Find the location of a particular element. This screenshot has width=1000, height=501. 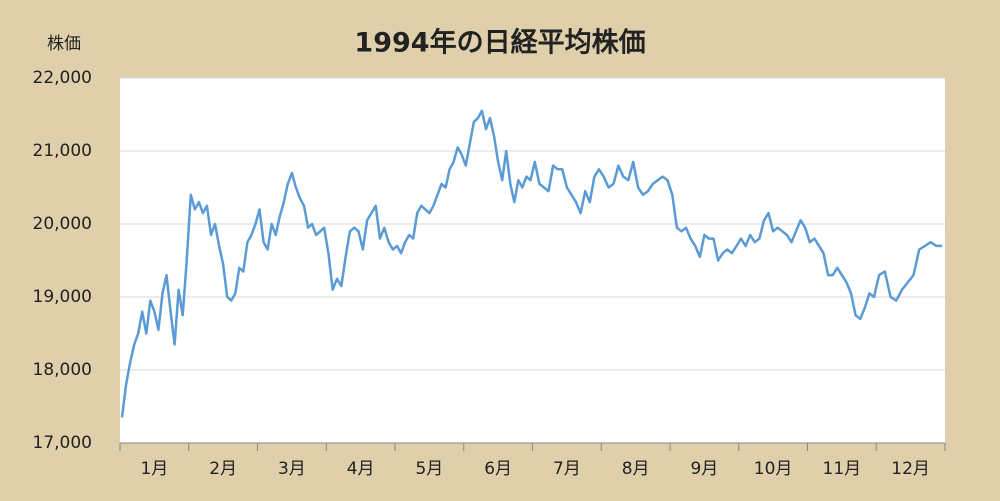

x-tick-label: 8月 is located at coordinates (636, 469).